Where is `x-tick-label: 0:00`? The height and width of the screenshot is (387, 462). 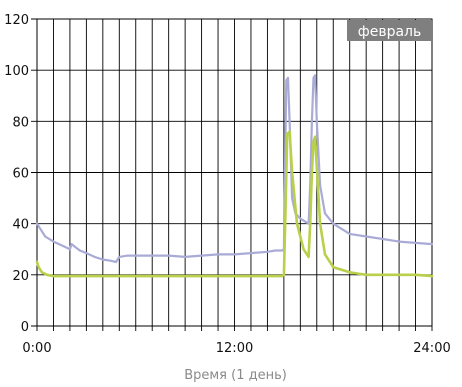
x-tick-label: 0:00 is located at coordinates (36, 348).